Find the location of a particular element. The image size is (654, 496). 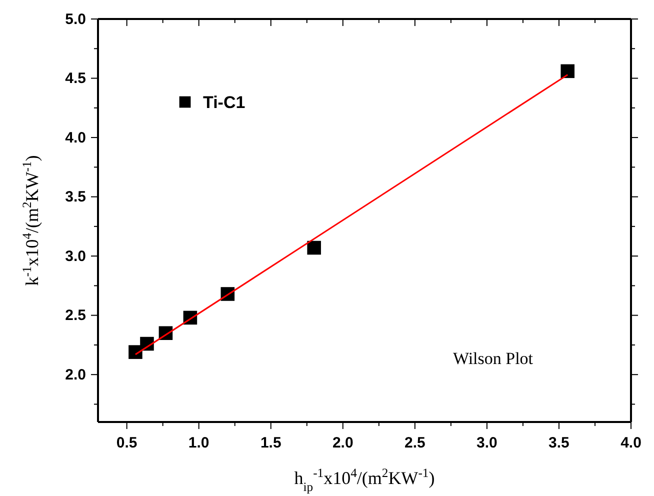

x-tick-label: 1.5 is located at coordinates (271, 443).